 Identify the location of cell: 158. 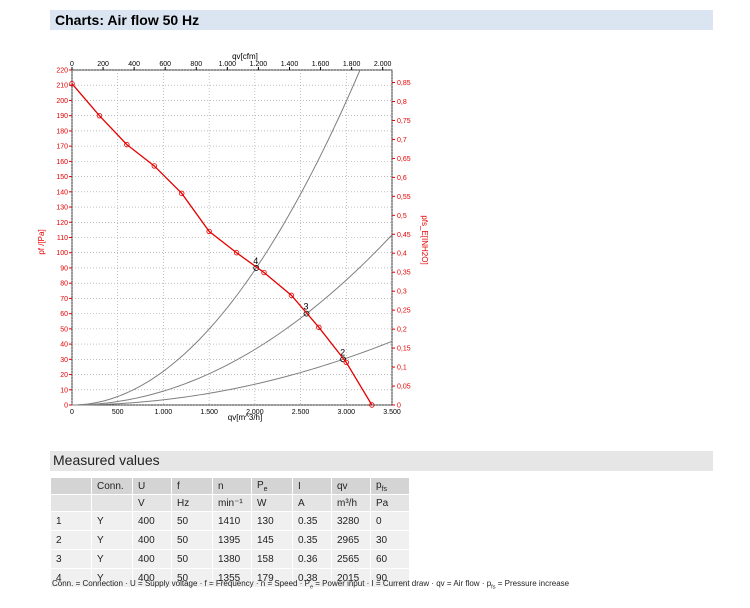
(272, 559).